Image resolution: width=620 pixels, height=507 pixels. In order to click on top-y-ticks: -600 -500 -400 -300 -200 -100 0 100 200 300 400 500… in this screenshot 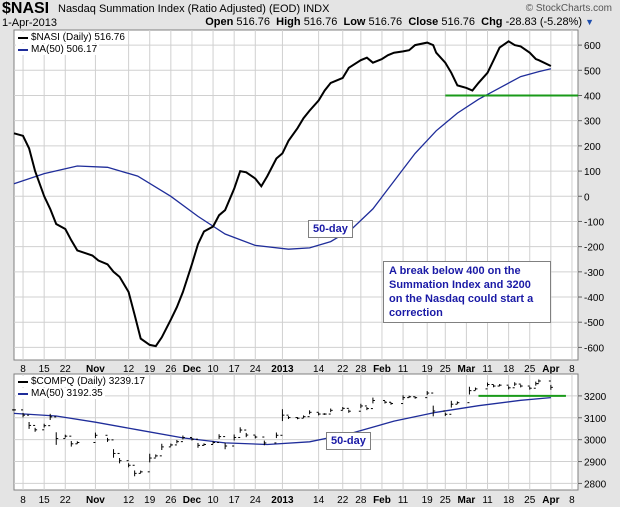, I will do `click(591, 197)`.